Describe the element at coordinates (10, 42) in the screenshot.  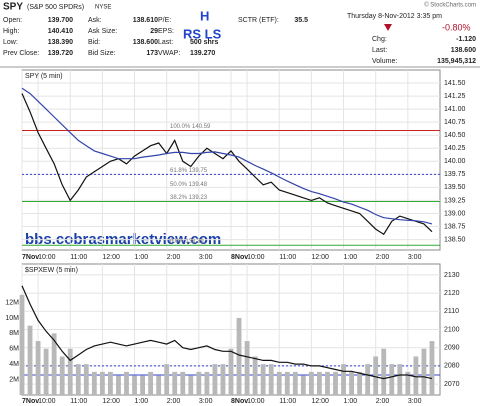
I see `quote-label: Low:` at that location.